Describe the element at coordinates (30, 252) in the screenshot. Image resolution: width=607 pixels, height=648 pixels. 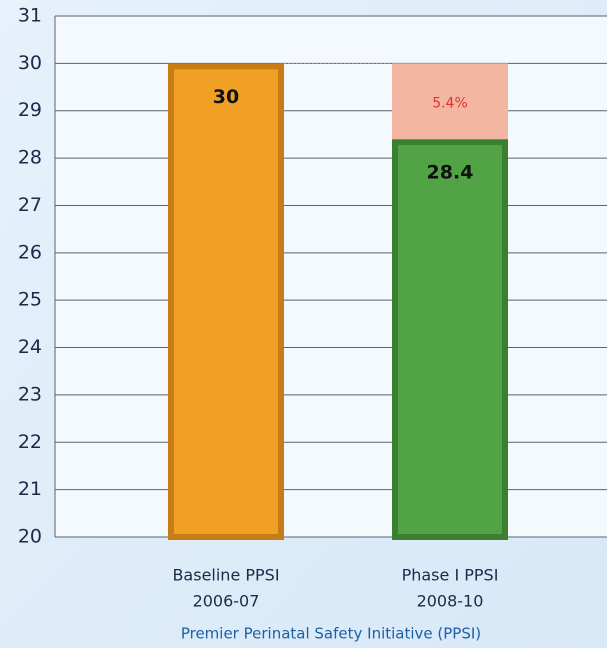
I see `y-tick-label: 26` at that location.